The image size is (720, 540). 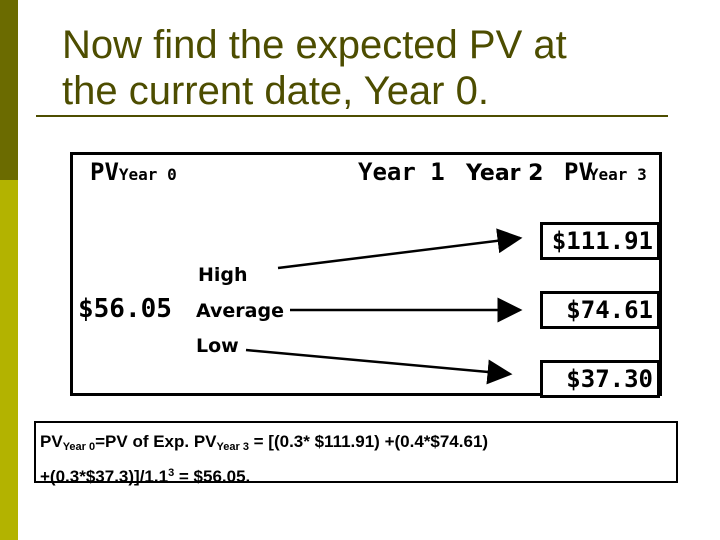 I want to click on title-underline, so click(x=352, y=116).